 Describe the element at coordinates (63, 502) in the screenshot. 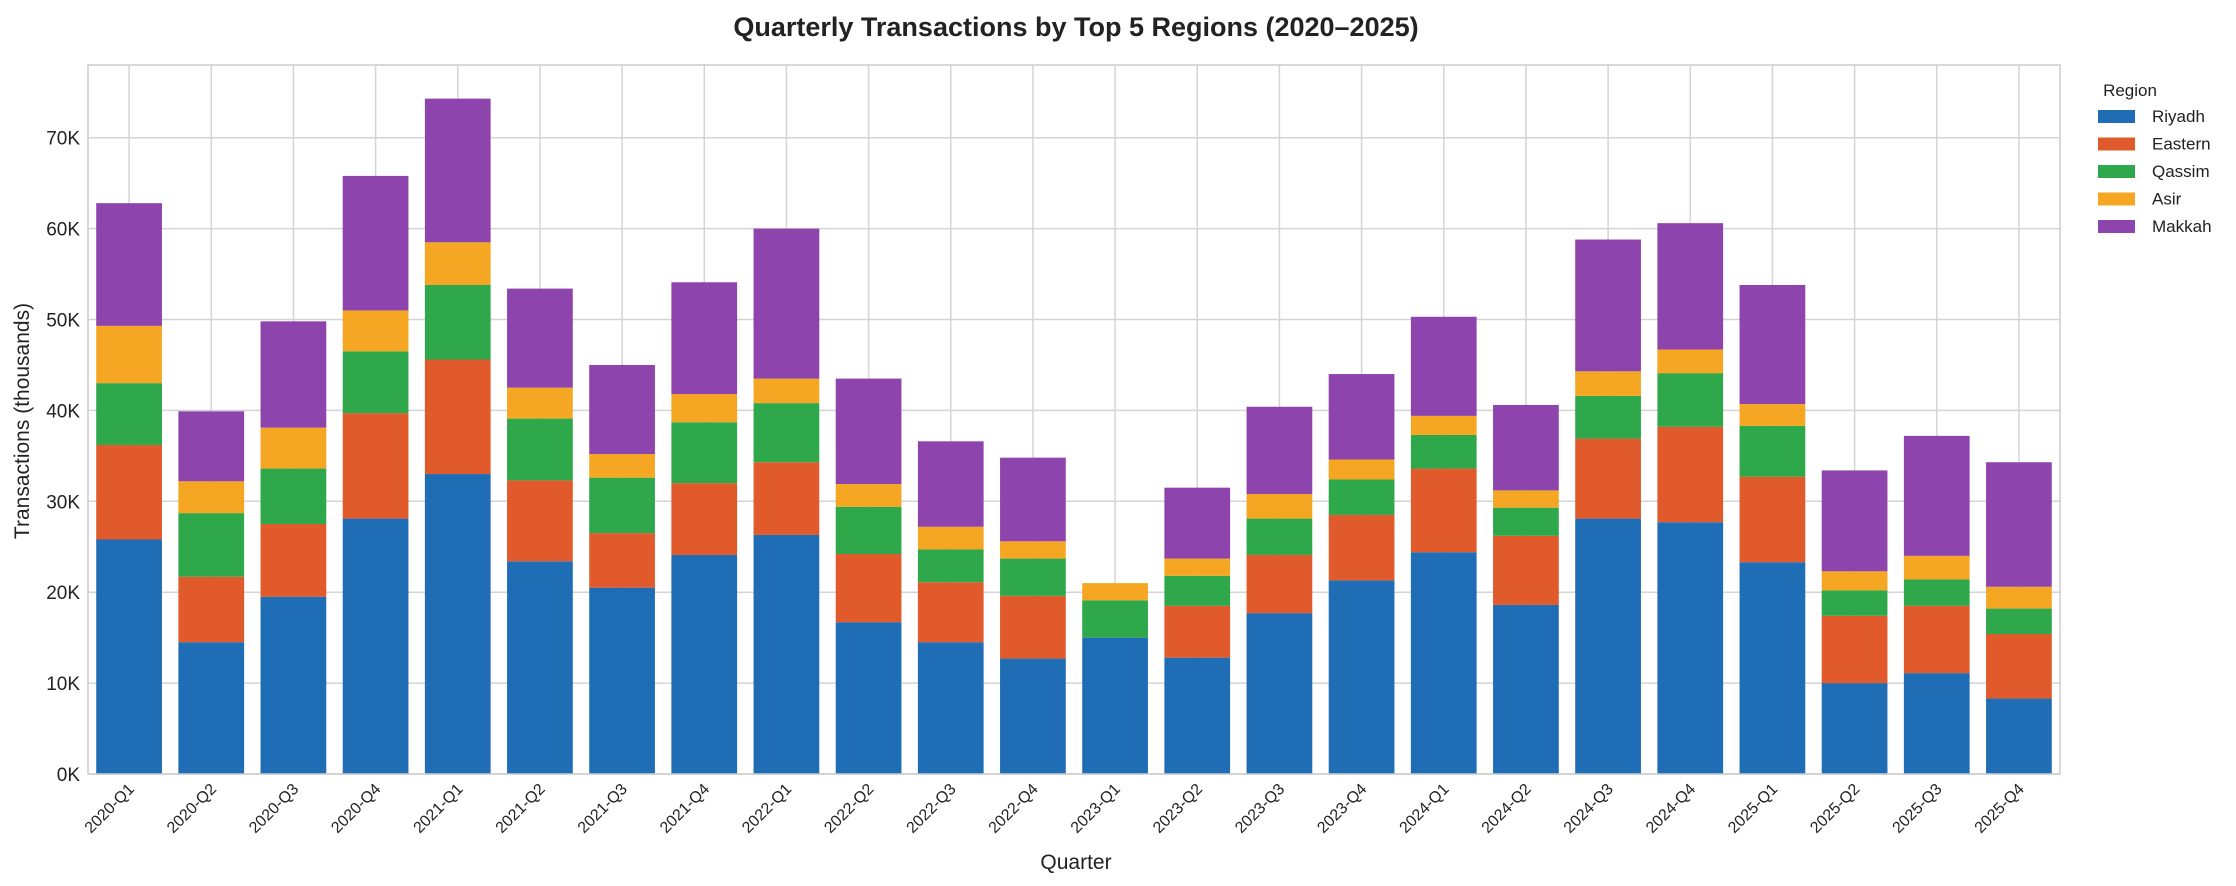

I see `y-tick-label: 30K` at that location.